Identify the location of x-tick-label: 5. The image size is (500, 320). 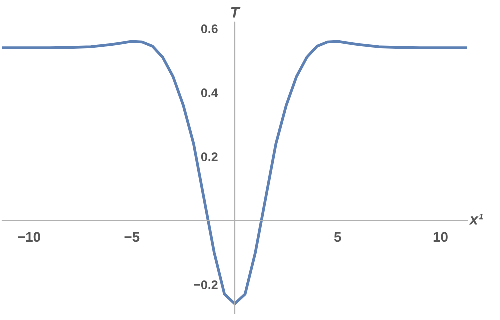
(338, 237).